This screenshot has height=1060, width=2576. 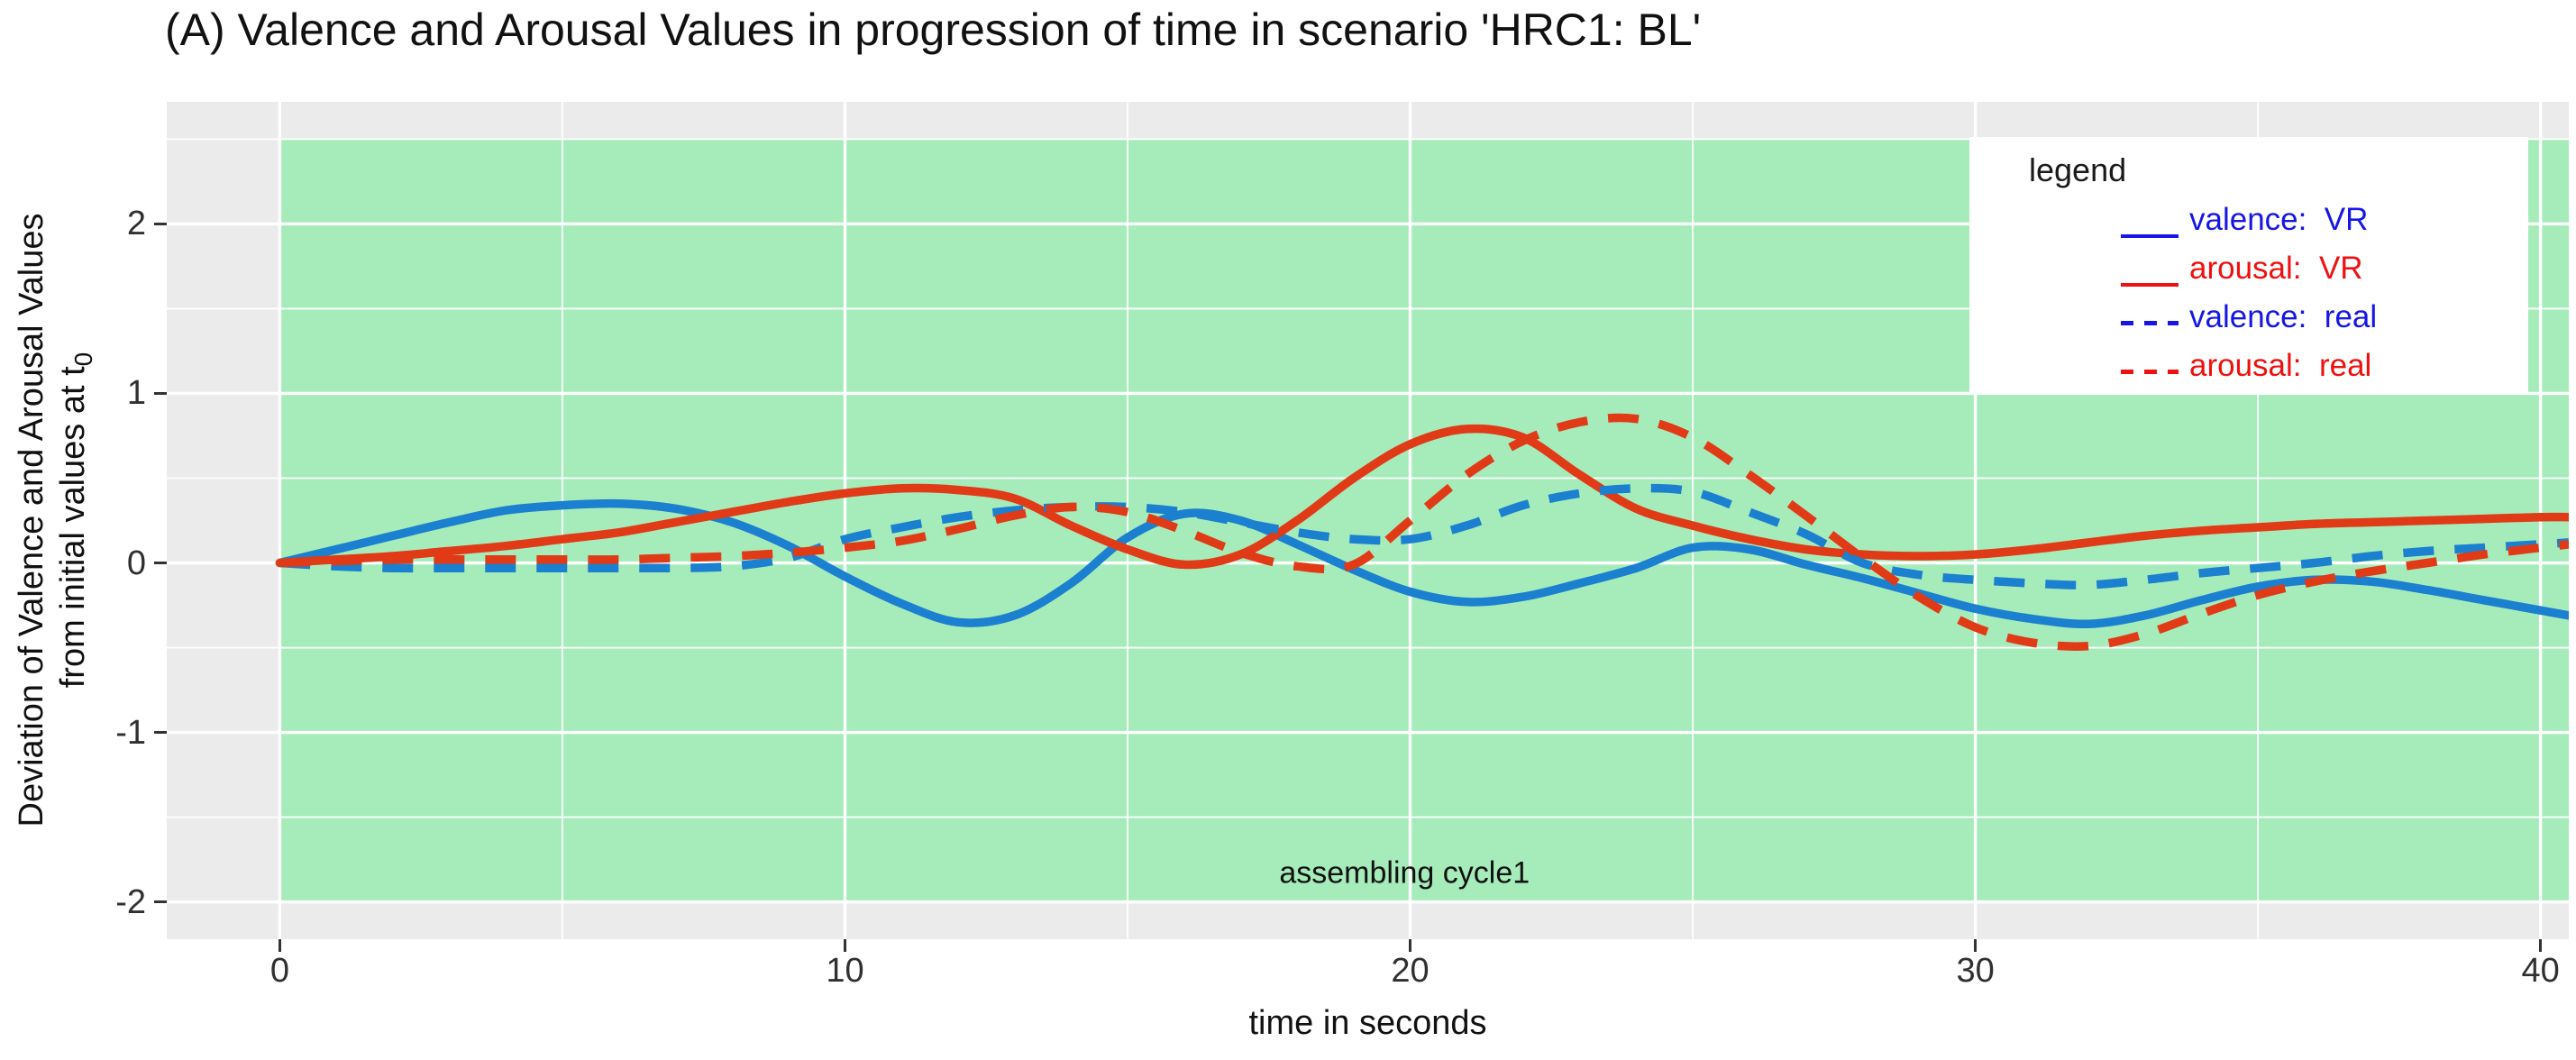 What do you see at coordinates (1404, 873) in the screenshot?
I see `region-annotation: assembling cycle1` at bounding box center [1404, 873].